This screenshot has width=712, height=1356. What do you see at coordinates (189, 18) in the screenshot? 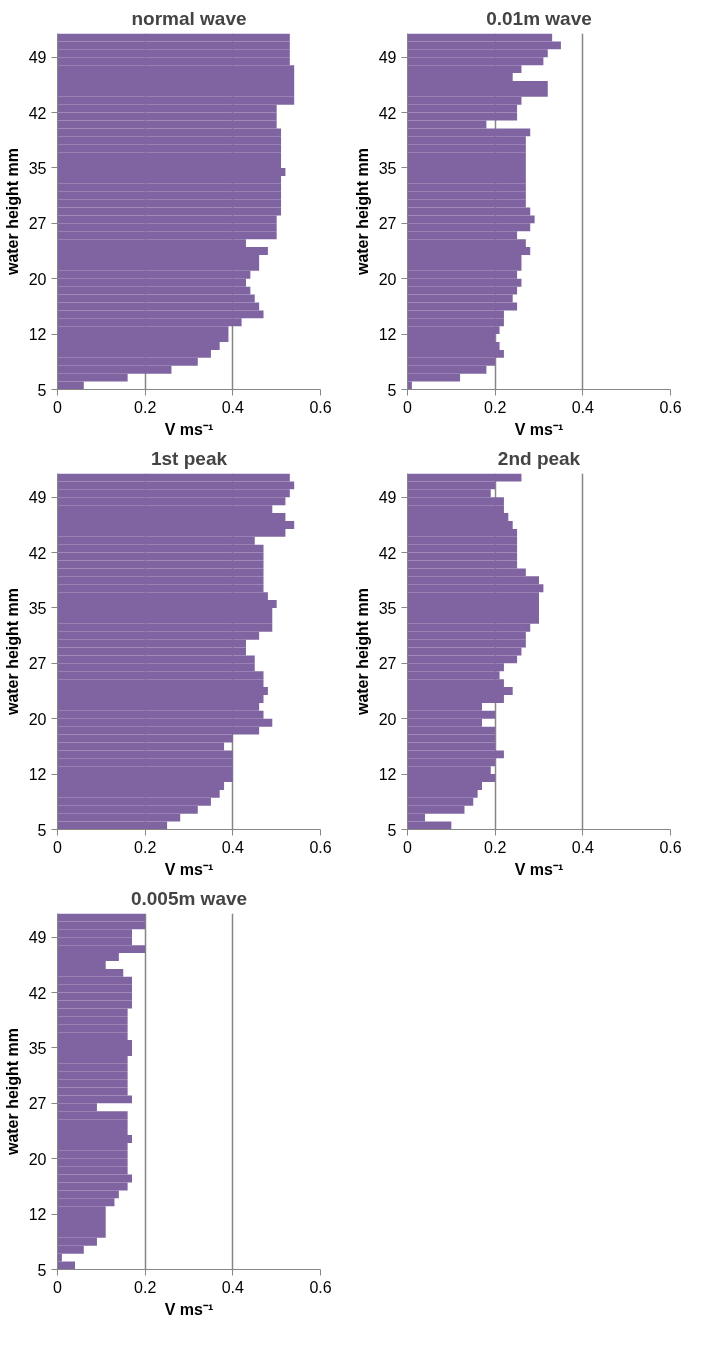
I see `chart-title: normal wave` at bounding box center [189, 18].